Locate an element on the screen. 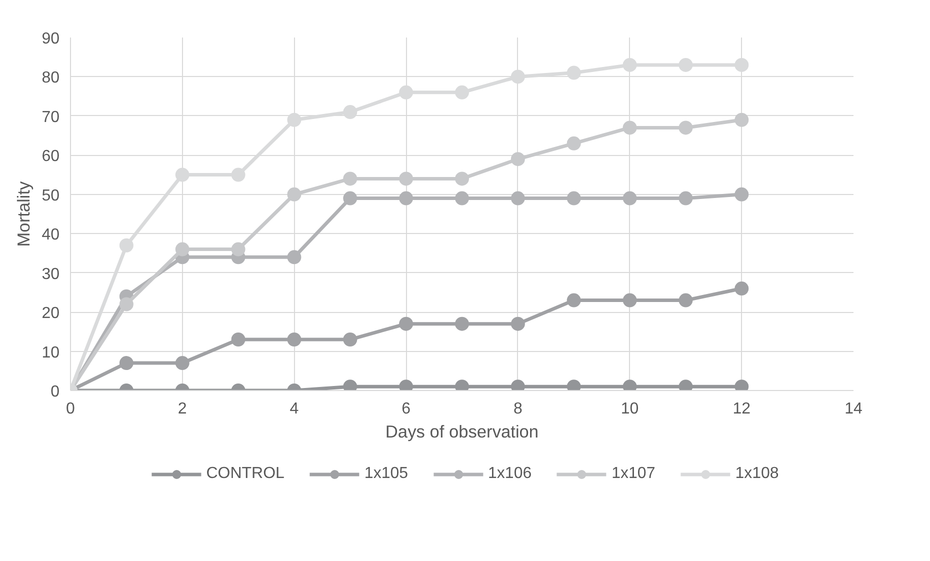 The height and width of the screenshot is (561, 930). legend-label: 1x107 is located at coordinates (634, 474).